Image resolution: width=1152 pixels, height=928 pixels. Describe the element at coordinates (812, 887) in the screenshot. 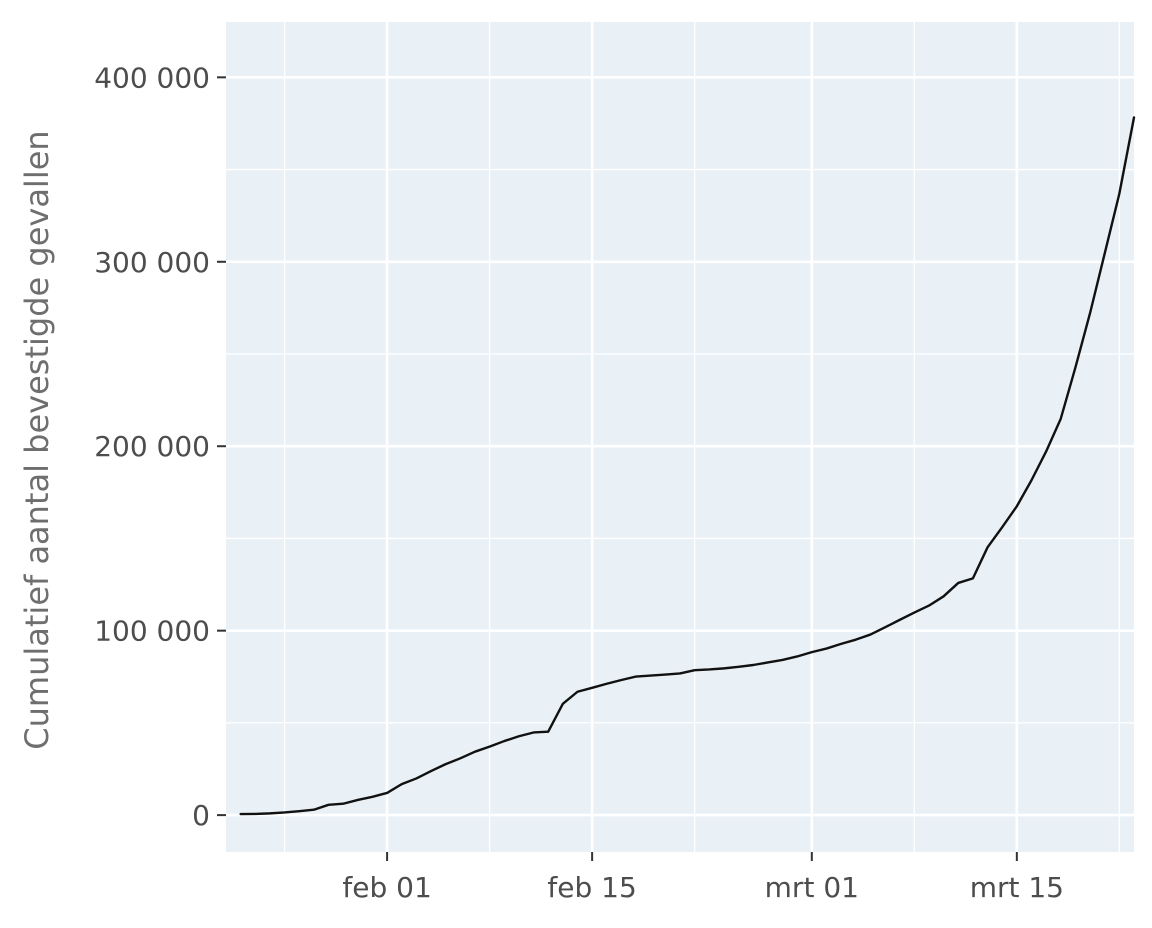

I see `x-tick-label: mrt 01` at that location.